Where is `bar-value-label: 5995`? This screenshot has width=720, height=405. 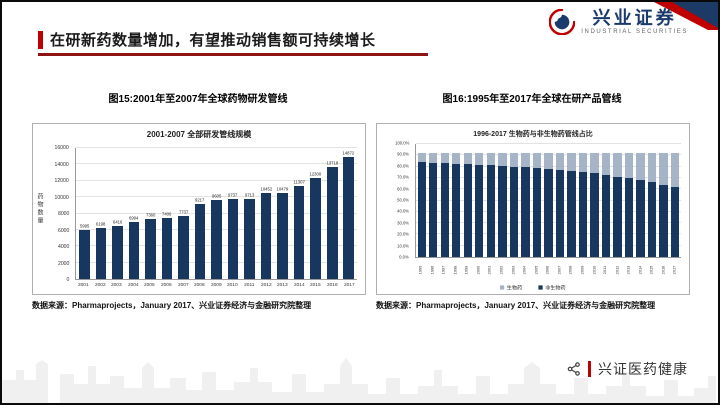 bar-value-label: 5995 is located at coordinates (84, 226).